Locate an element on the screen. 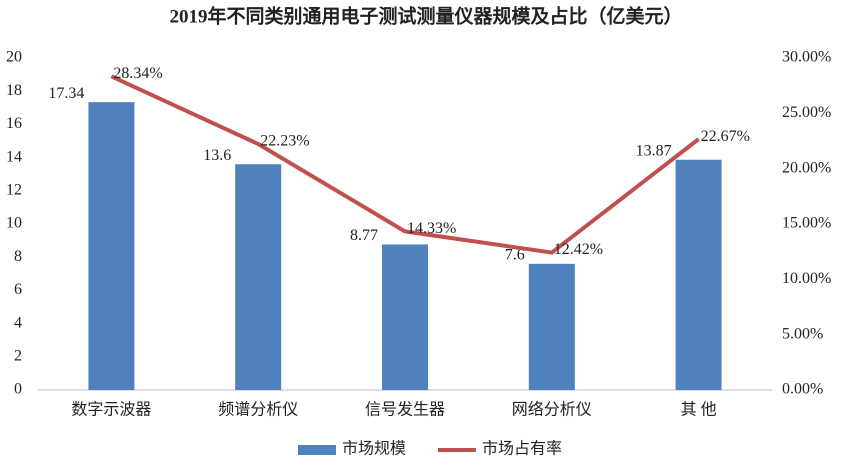 This screenshot has width=852, height=474. y2-tick-label: 0.00% is located at coordinates (802, 389).